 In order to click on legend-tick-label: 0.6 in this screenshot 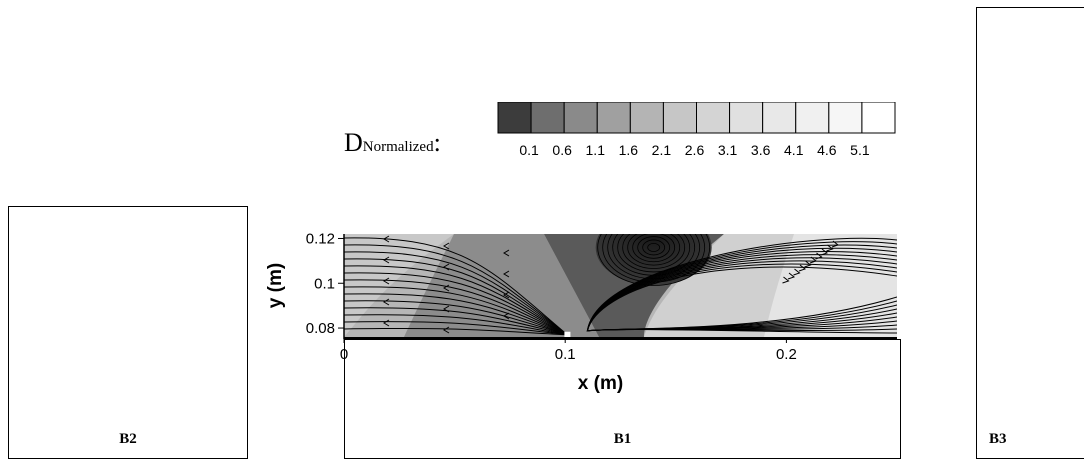, I will do `click(562, 150)`.